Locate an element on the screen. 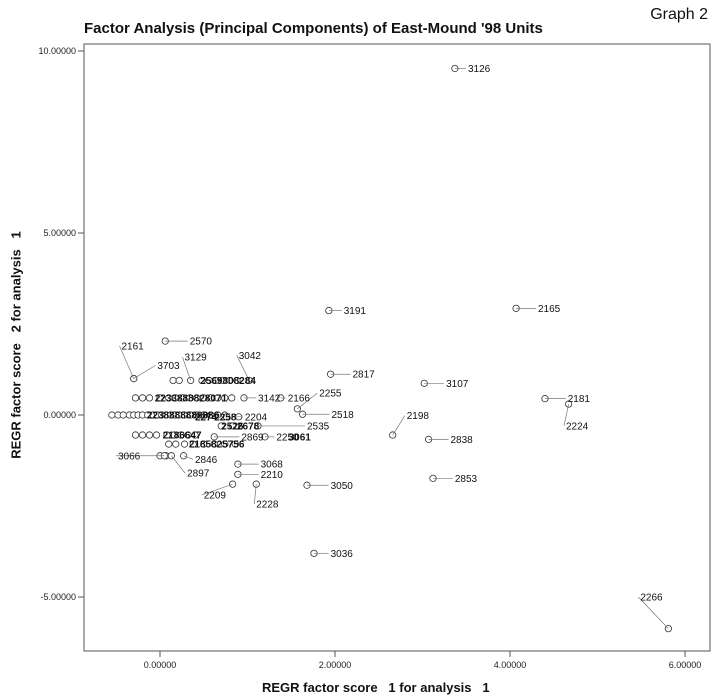 This screenshot has width=718, height=700. graph-tag: Graph 2 is located at coordinates (679, 14).